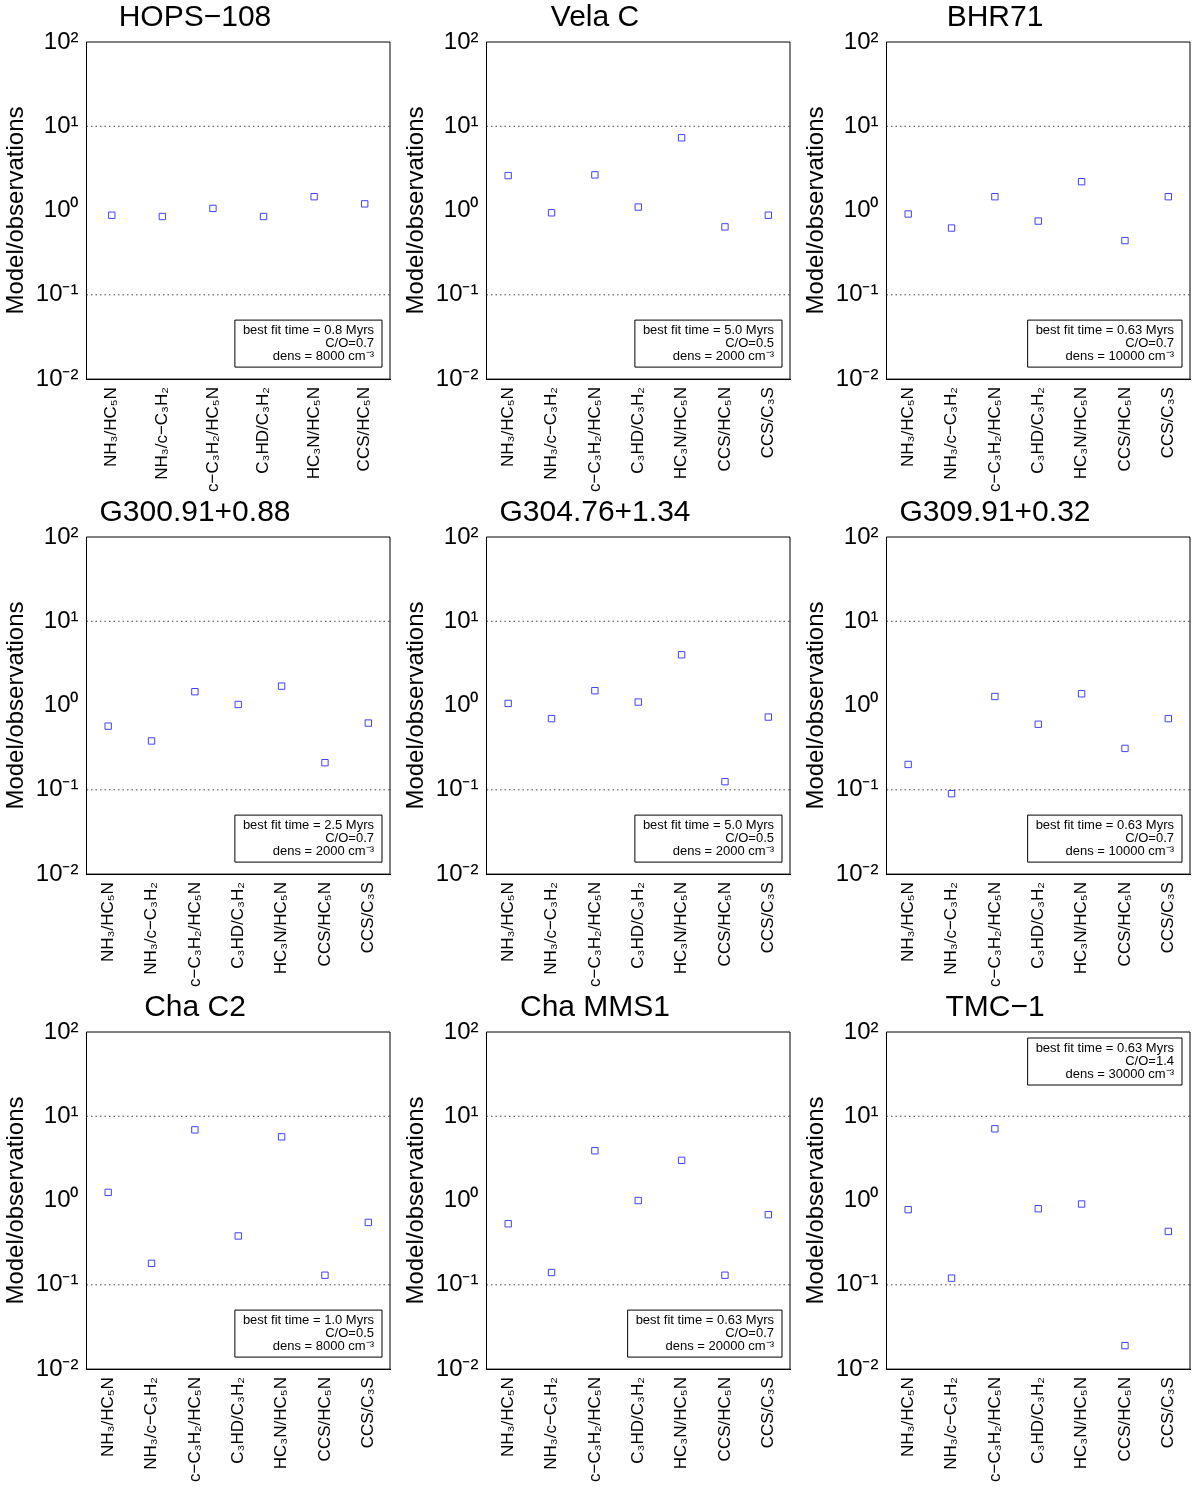 The image size is (1200, 1495). I want to click on annotation: best fit time = 0.8 Myrs, so click(308, 330).